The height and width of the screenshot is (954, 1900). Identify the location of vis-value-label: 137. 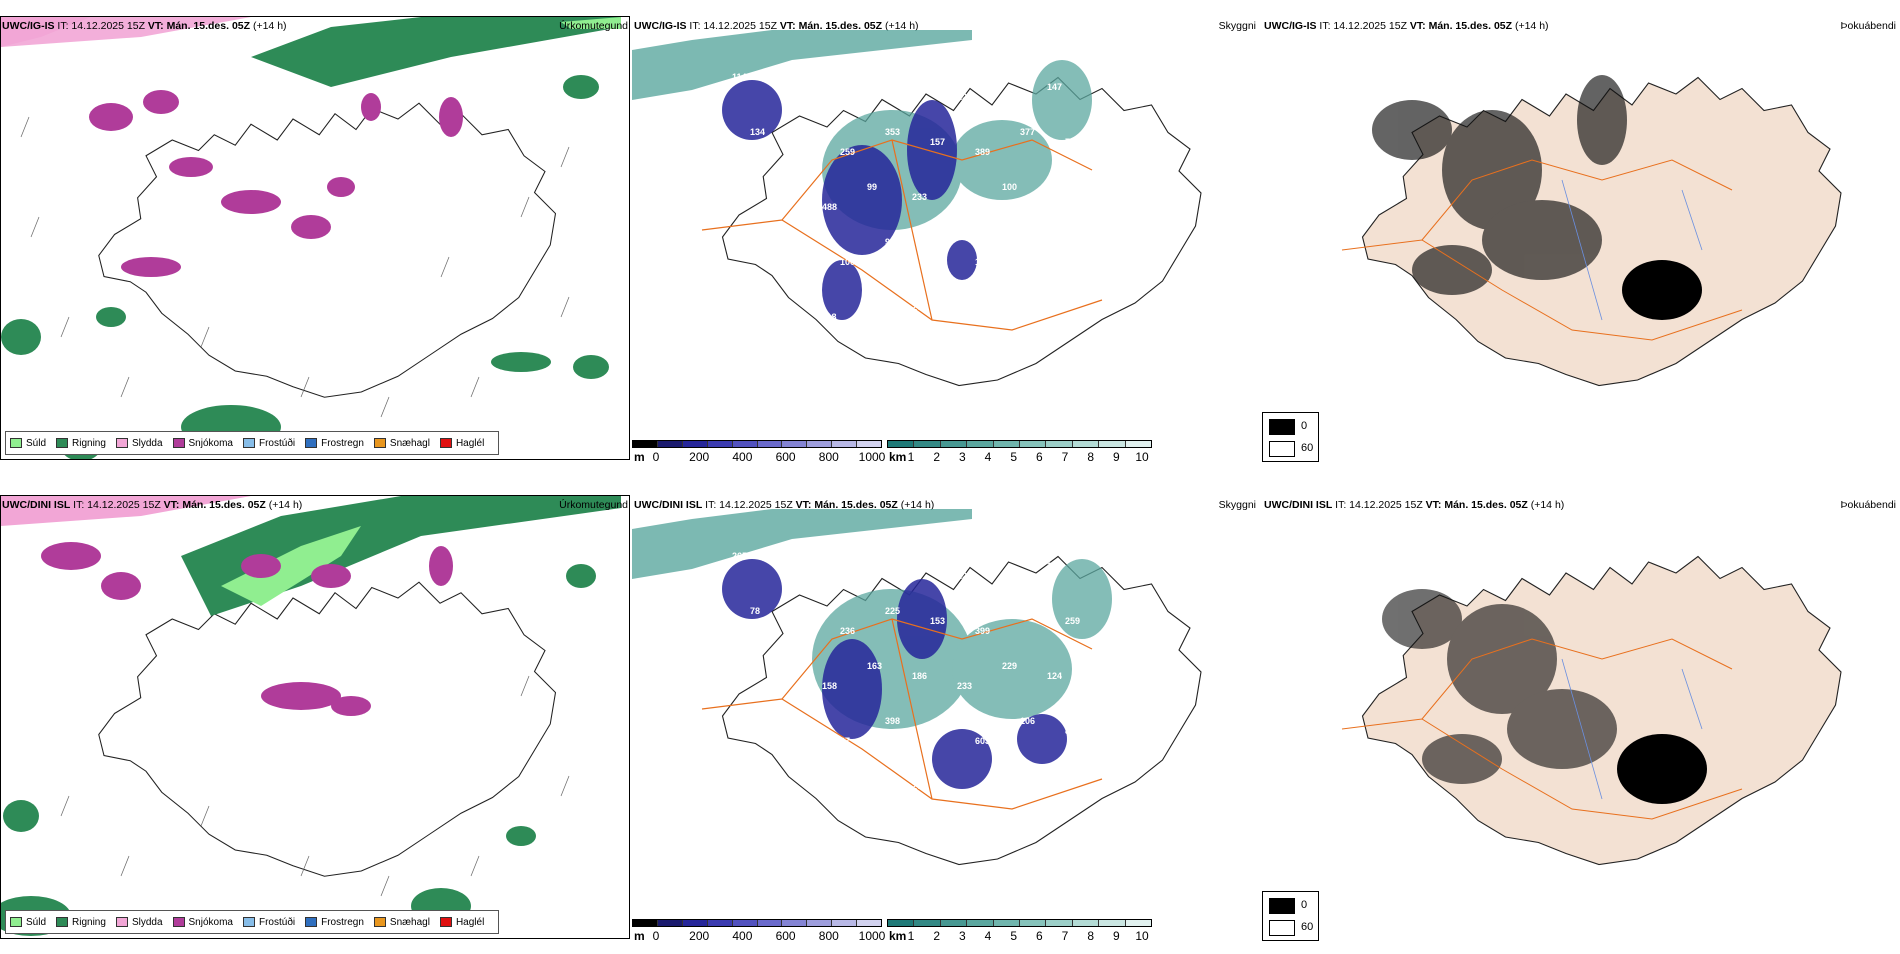
(937, 252).